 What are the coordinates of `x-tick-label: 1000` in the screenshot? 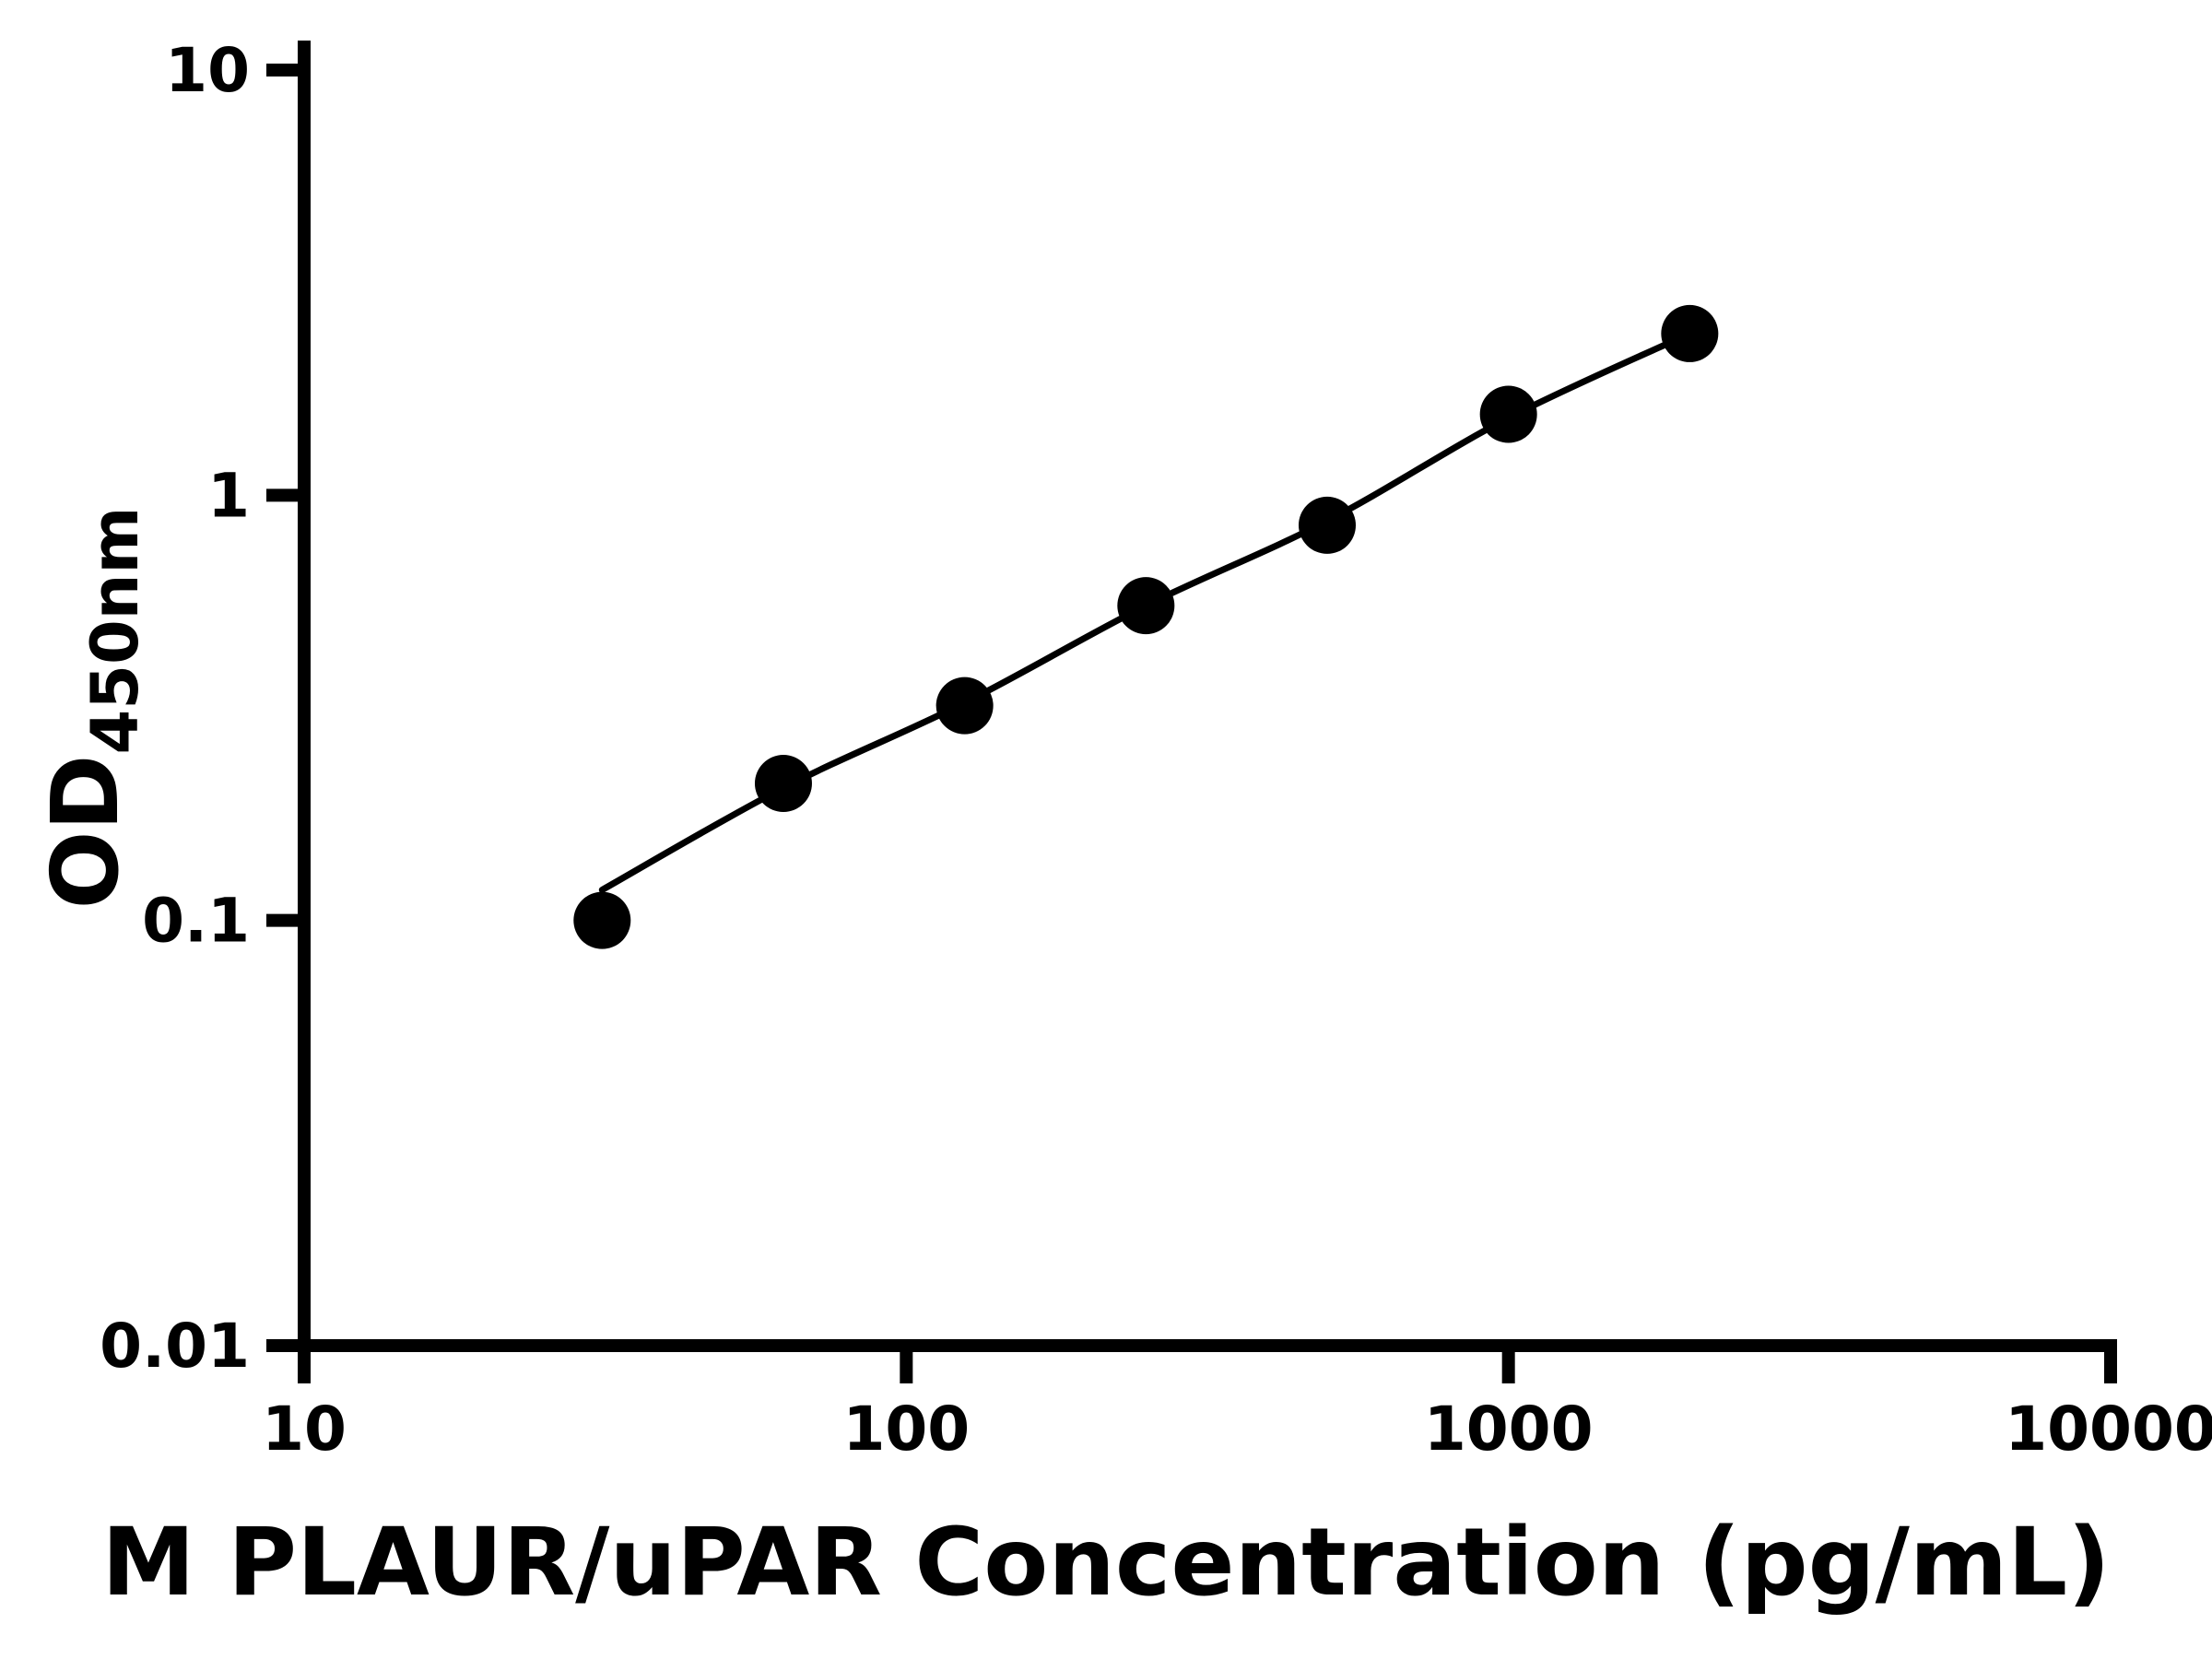 It's located at (1509, 1429).